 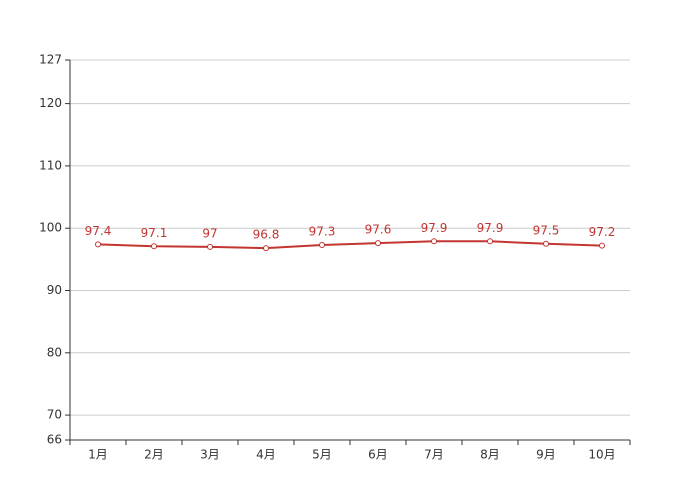 I want to click on data-label: 97.6, so click(x=378, y=230).